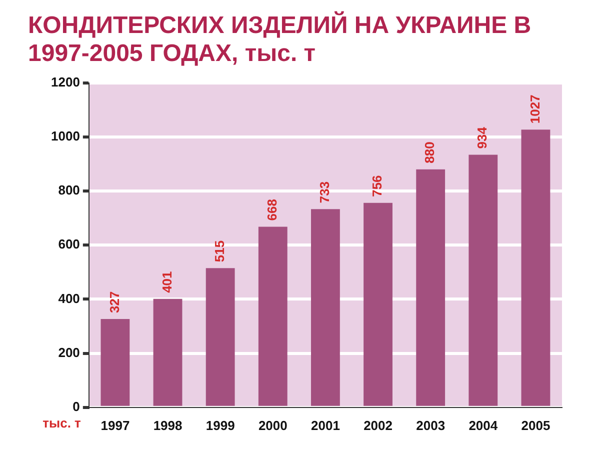 This screenshot has height=450, width=600. Describe the element at coordinates (69, 298) in the screenshot. I see `y-tick-label: 400` at that location.